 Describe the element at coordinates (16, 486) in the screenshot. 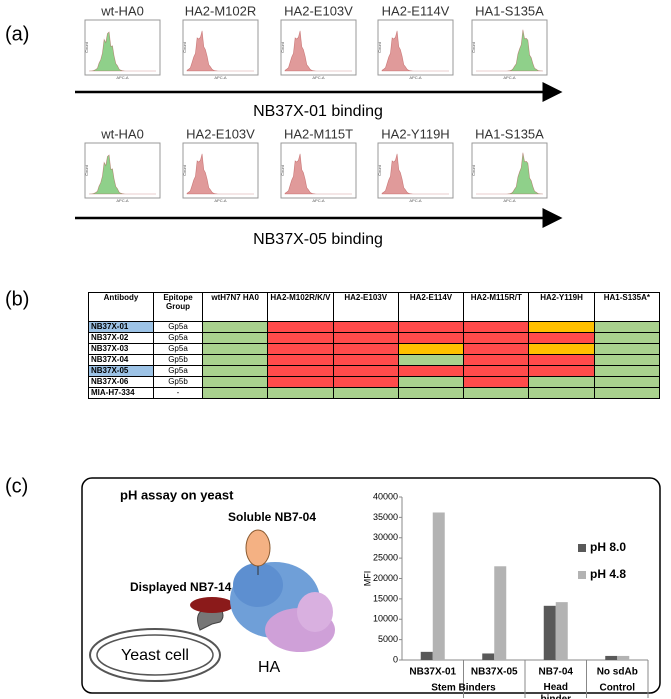

I see `panel-label: (c)` at that location.